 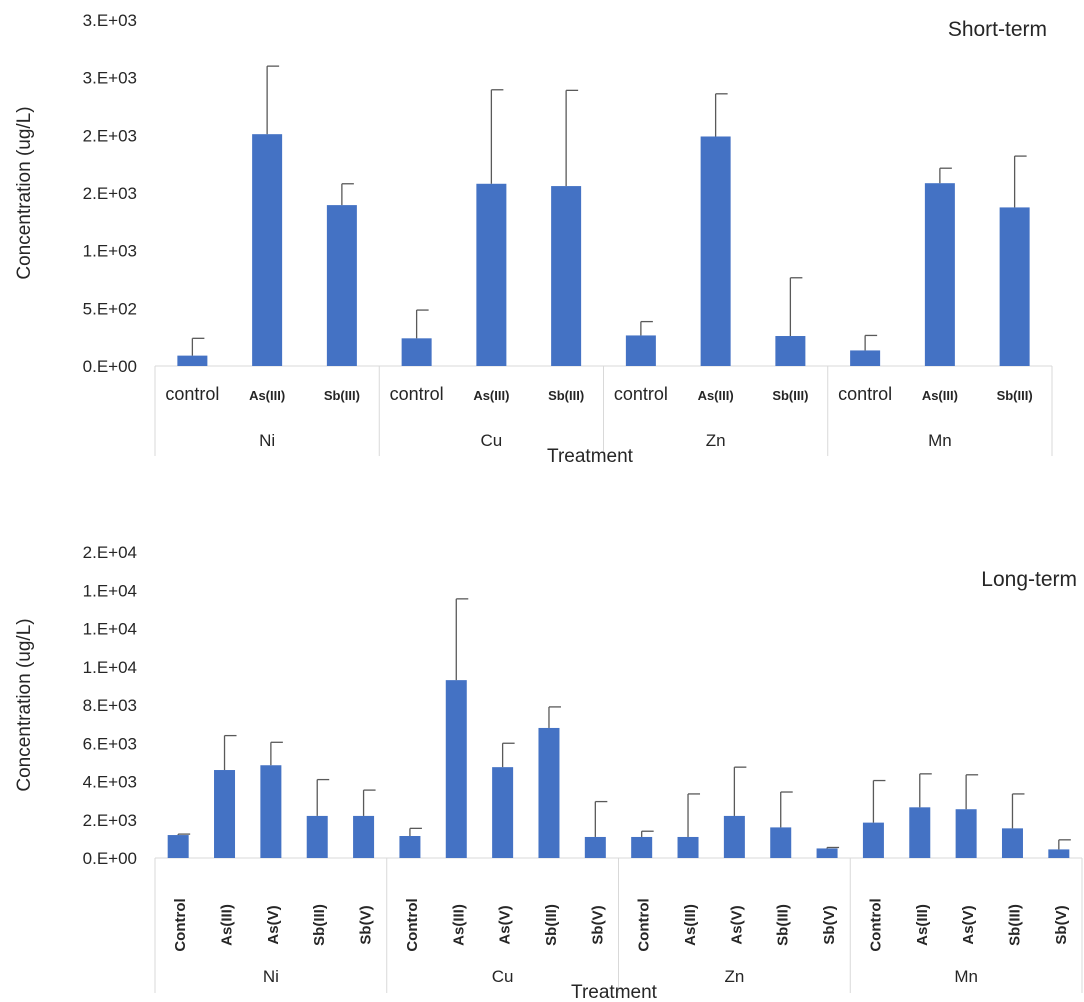 What do you see at coordinates (110, 705) in the screenshot?
I see `y-tick-label: 8.E+03` at bounding box center [110, 705].